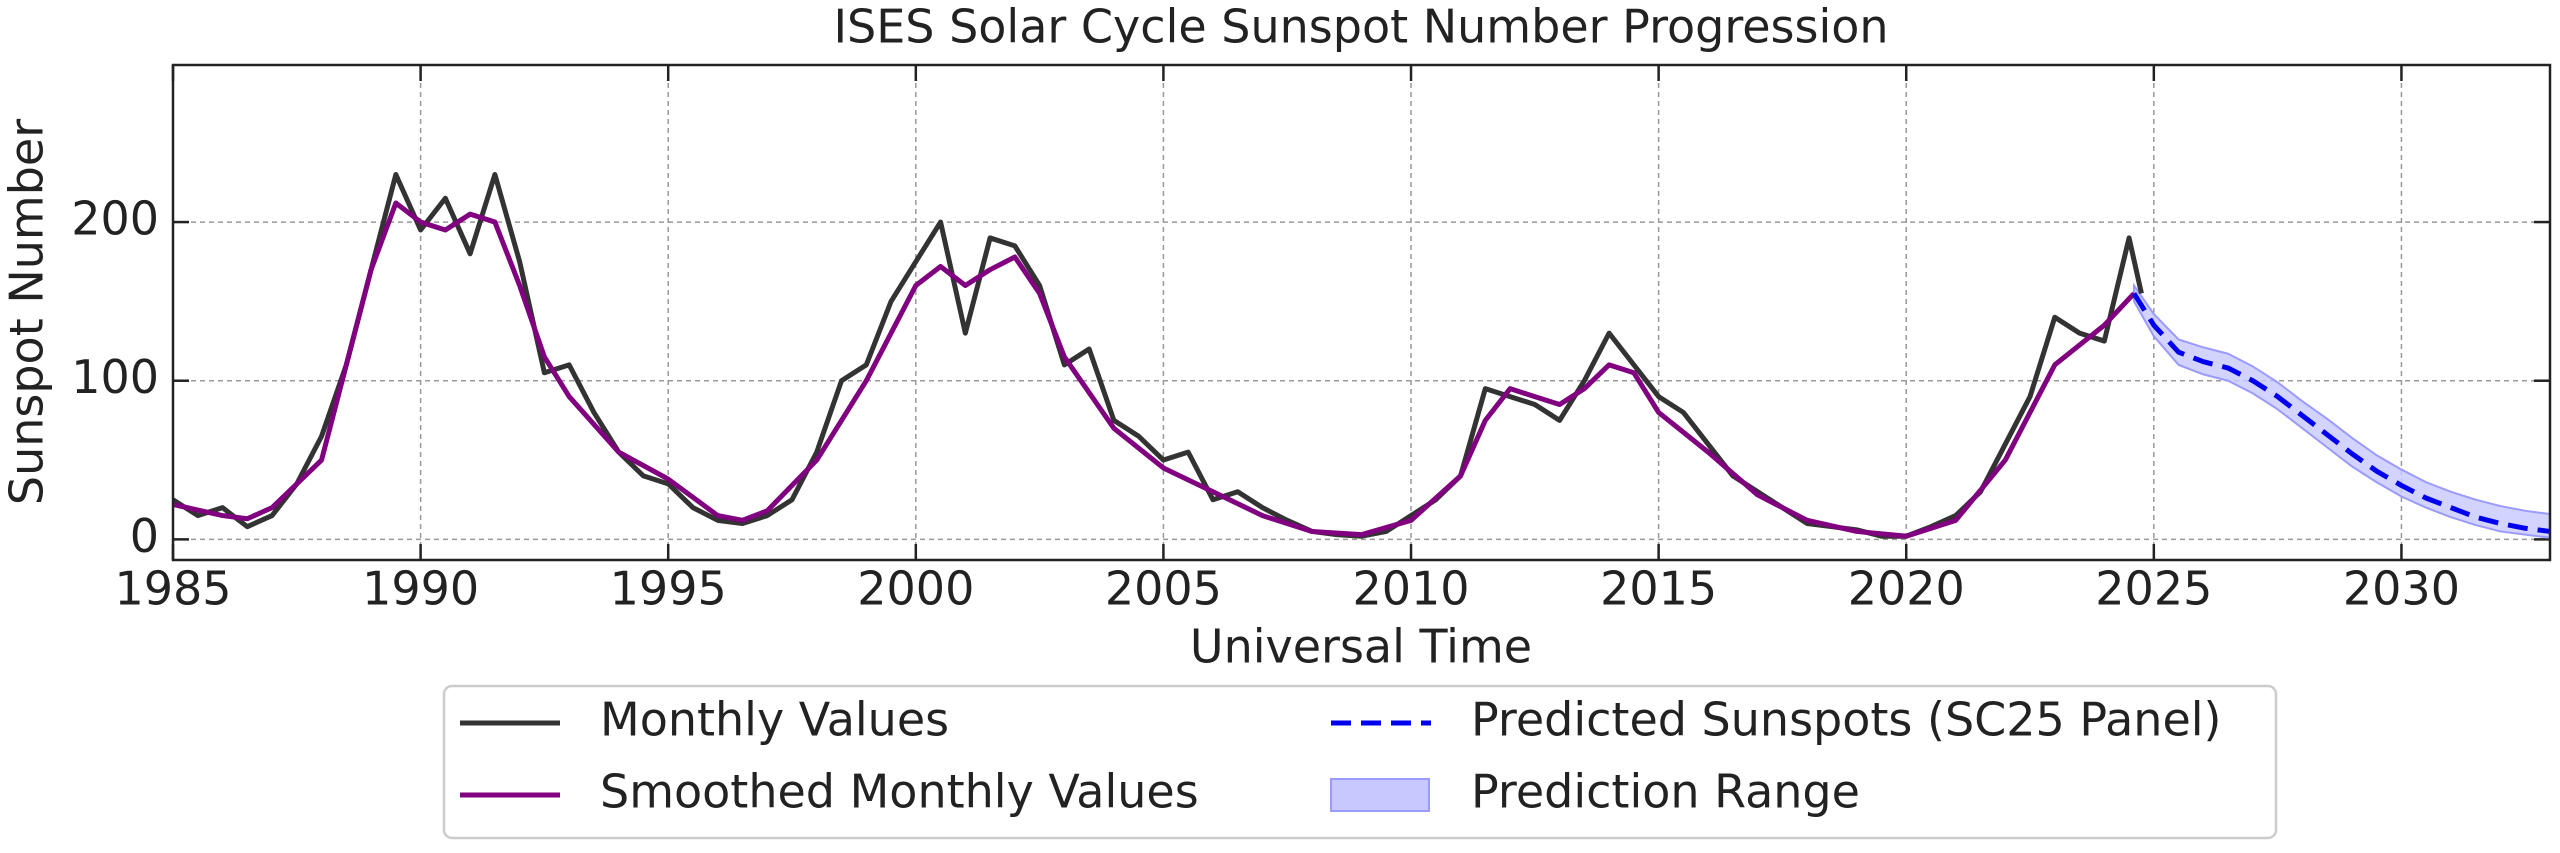  Describe the element at coordinates (115, 219) in the screenshot. I see `y-tick-label: 200` at that location.